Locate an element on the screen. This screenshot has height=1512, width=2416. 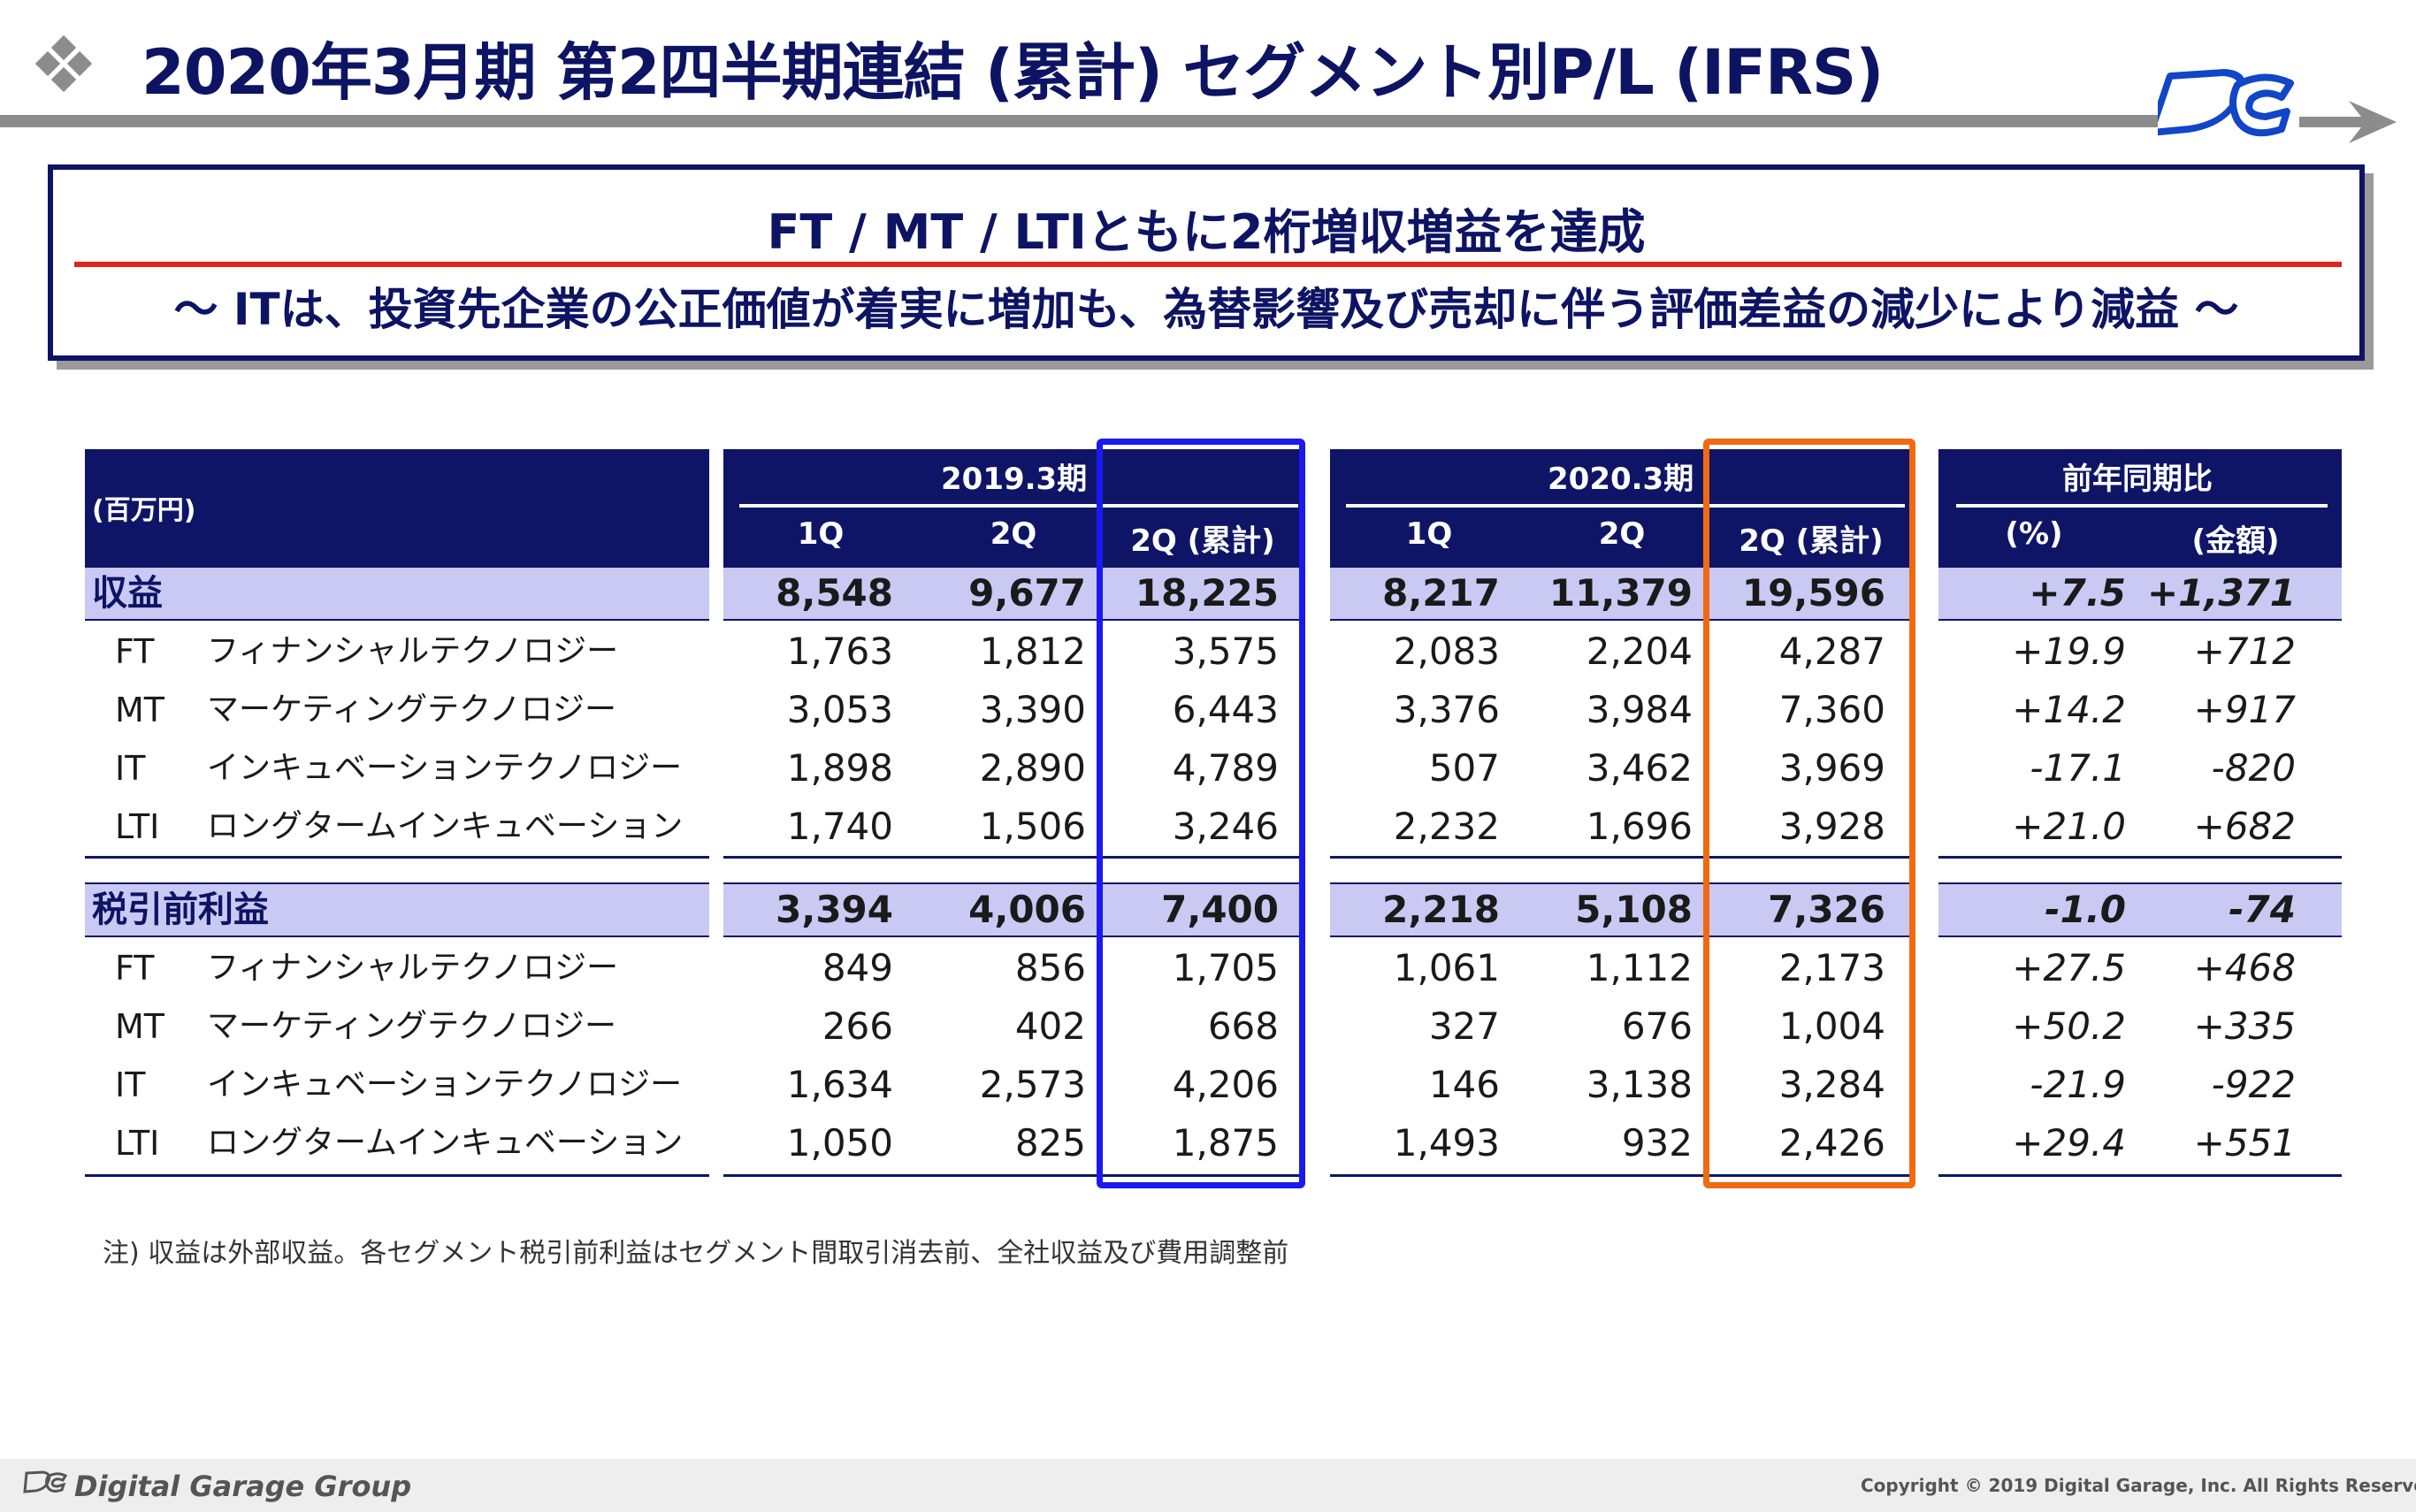
value-2020-2q-cumulative: 2,173 is located at coordinates (1832, 967).